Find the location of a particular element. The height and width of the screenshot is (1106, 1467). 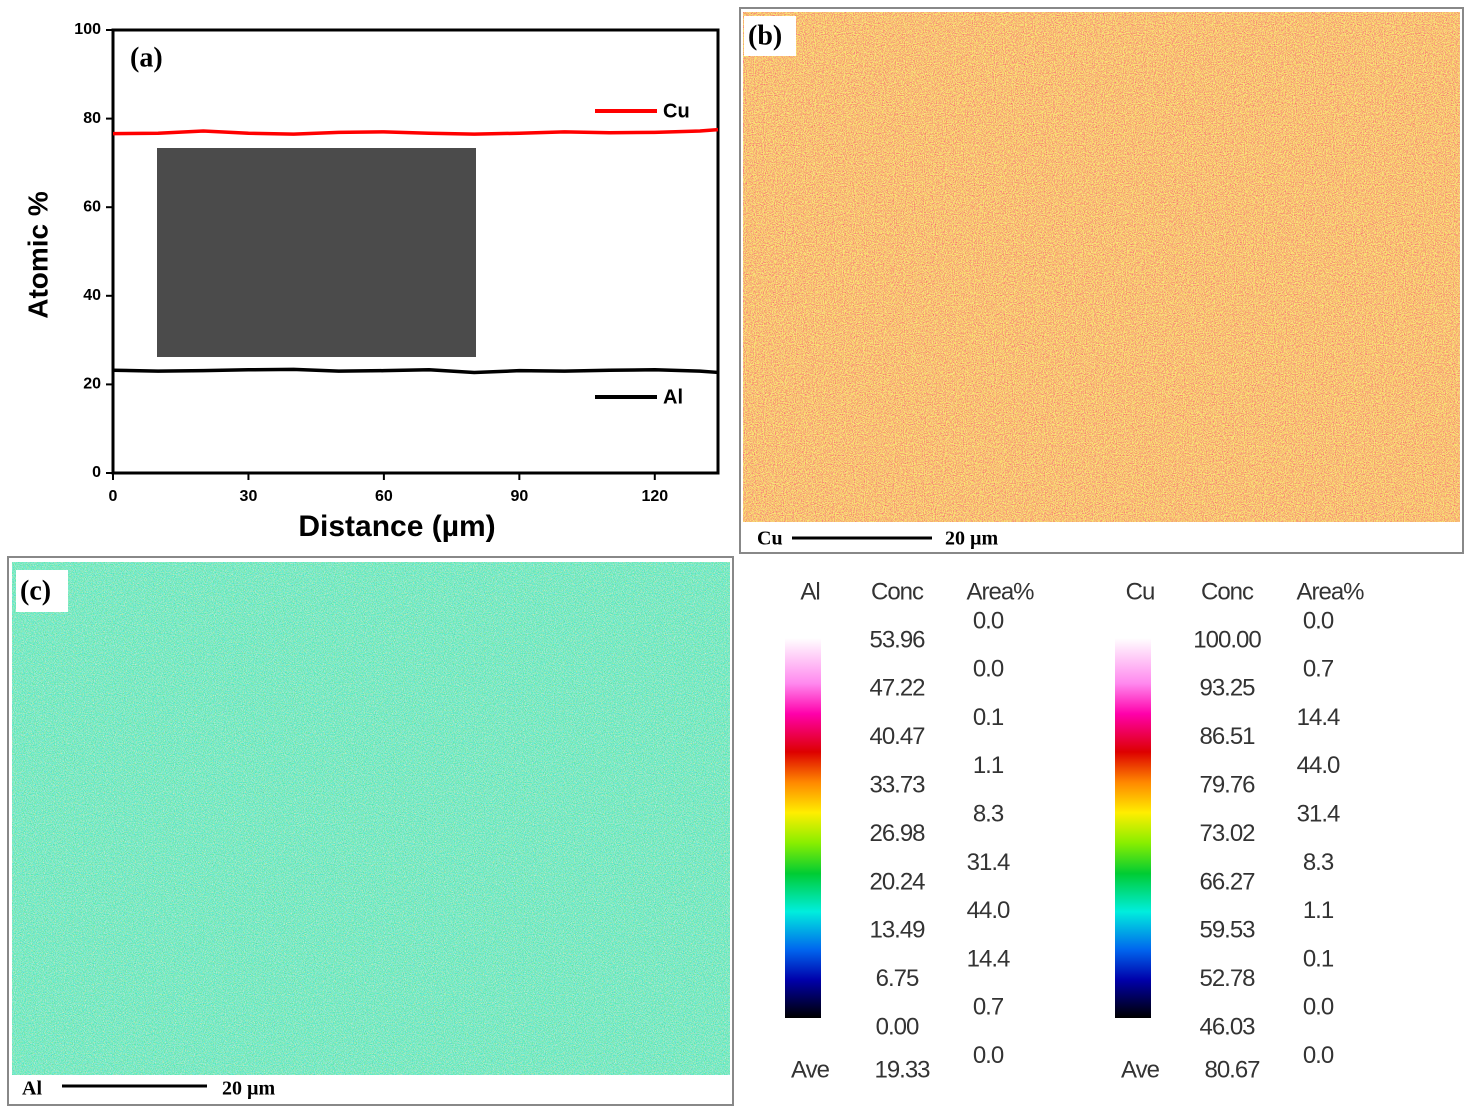

x-tick-label: 0 is located at coordinates (113, 496).